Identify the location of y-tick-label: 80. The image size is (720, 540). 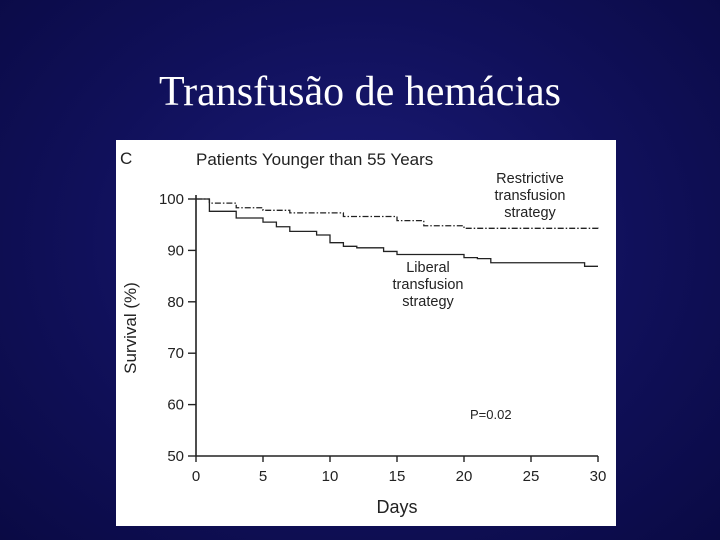
(175, 302).